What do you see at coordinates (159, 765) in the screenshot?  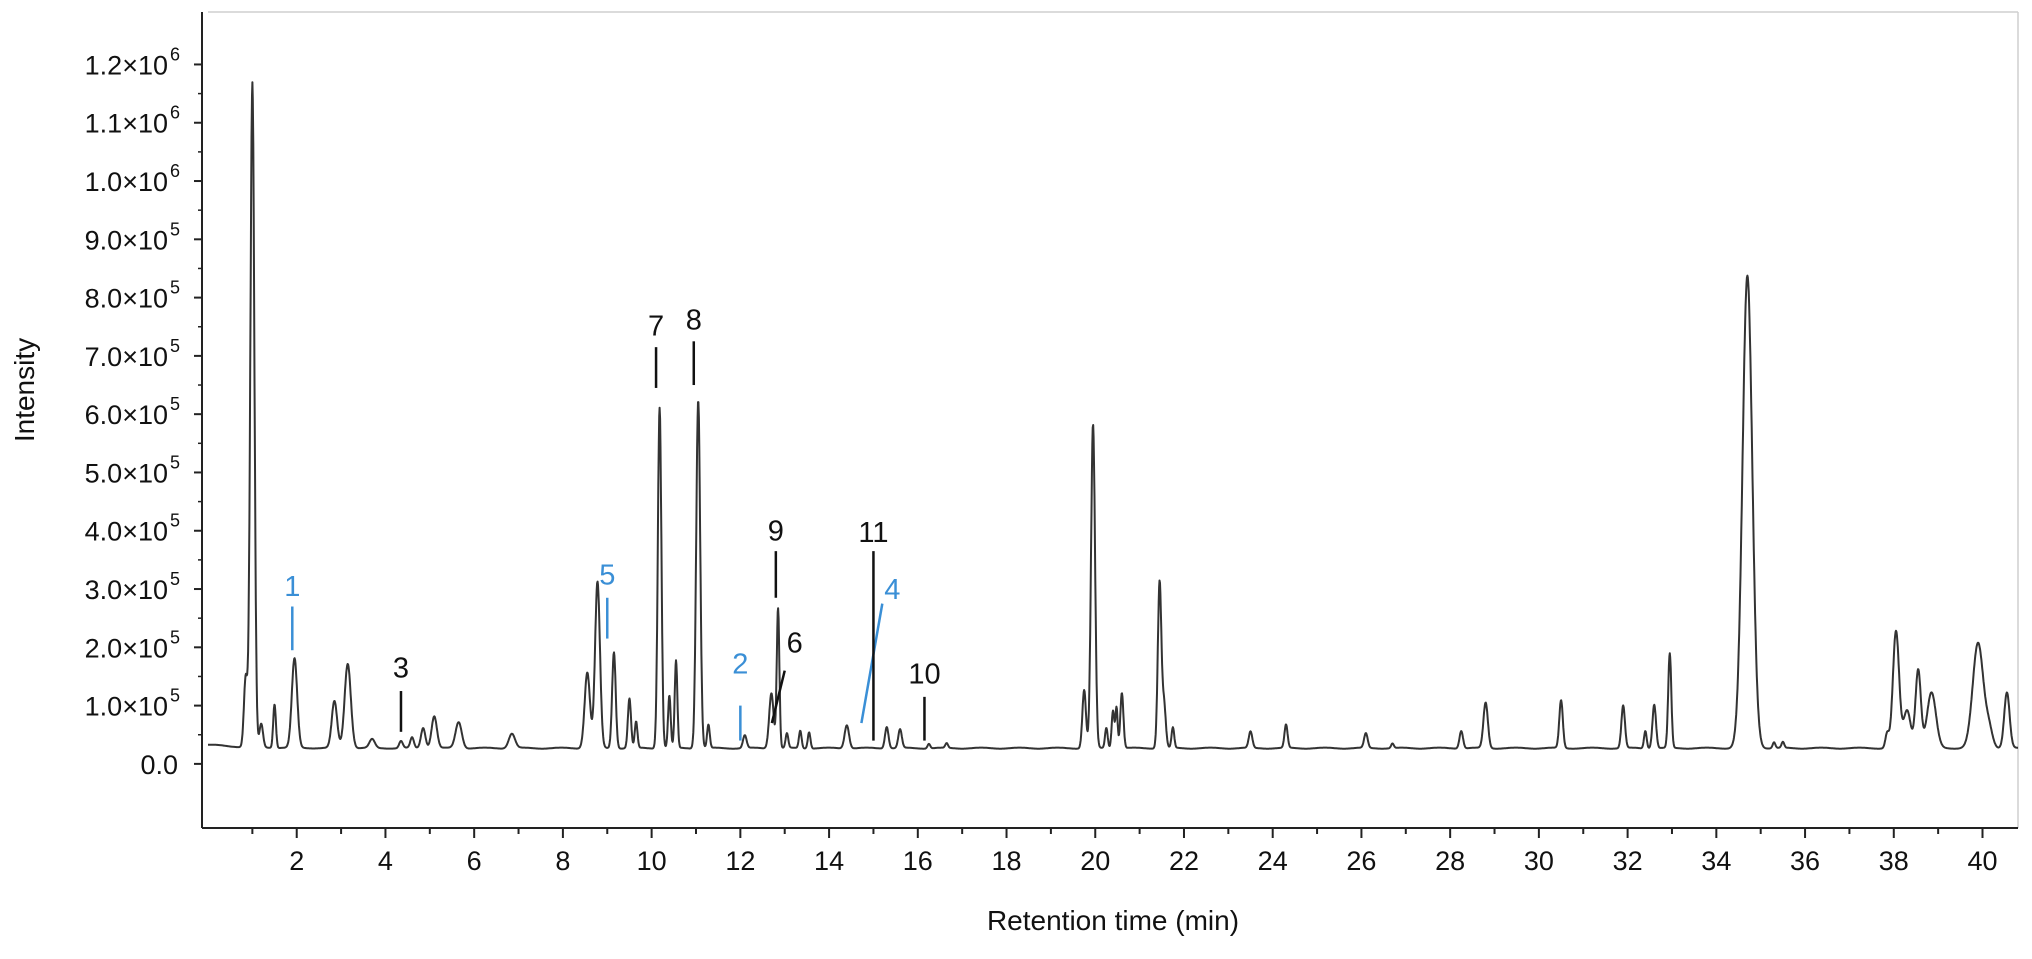 I see `y-tick-label: 0.0` at bounding box center [159, 765].